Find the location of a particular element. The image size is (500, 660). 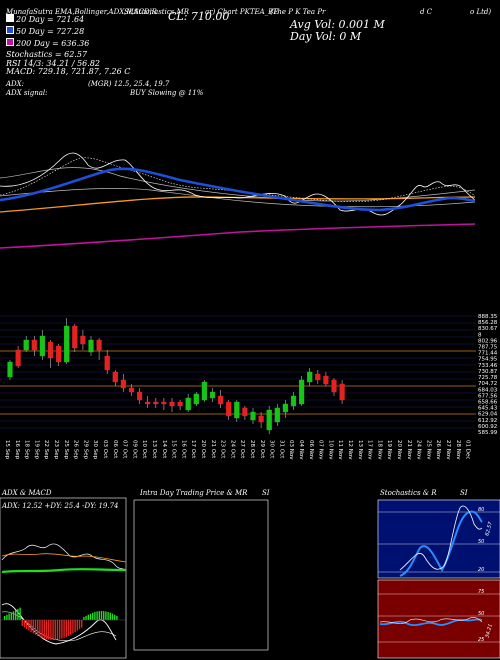

adx-signal-label: ADX signal: is located at coordinates (27, 93).